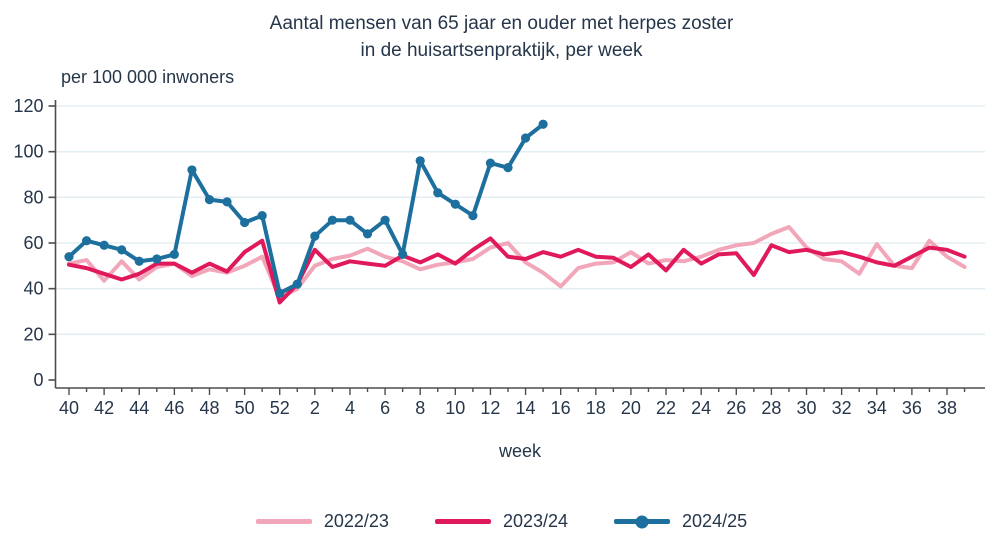 Image resolution: width=1003 pixels, height=549 pixels. What do you see at coordinates (33, 243) in the screenshot?
I see `y-tick-label-60: 60` at bounding box center [33, 243].